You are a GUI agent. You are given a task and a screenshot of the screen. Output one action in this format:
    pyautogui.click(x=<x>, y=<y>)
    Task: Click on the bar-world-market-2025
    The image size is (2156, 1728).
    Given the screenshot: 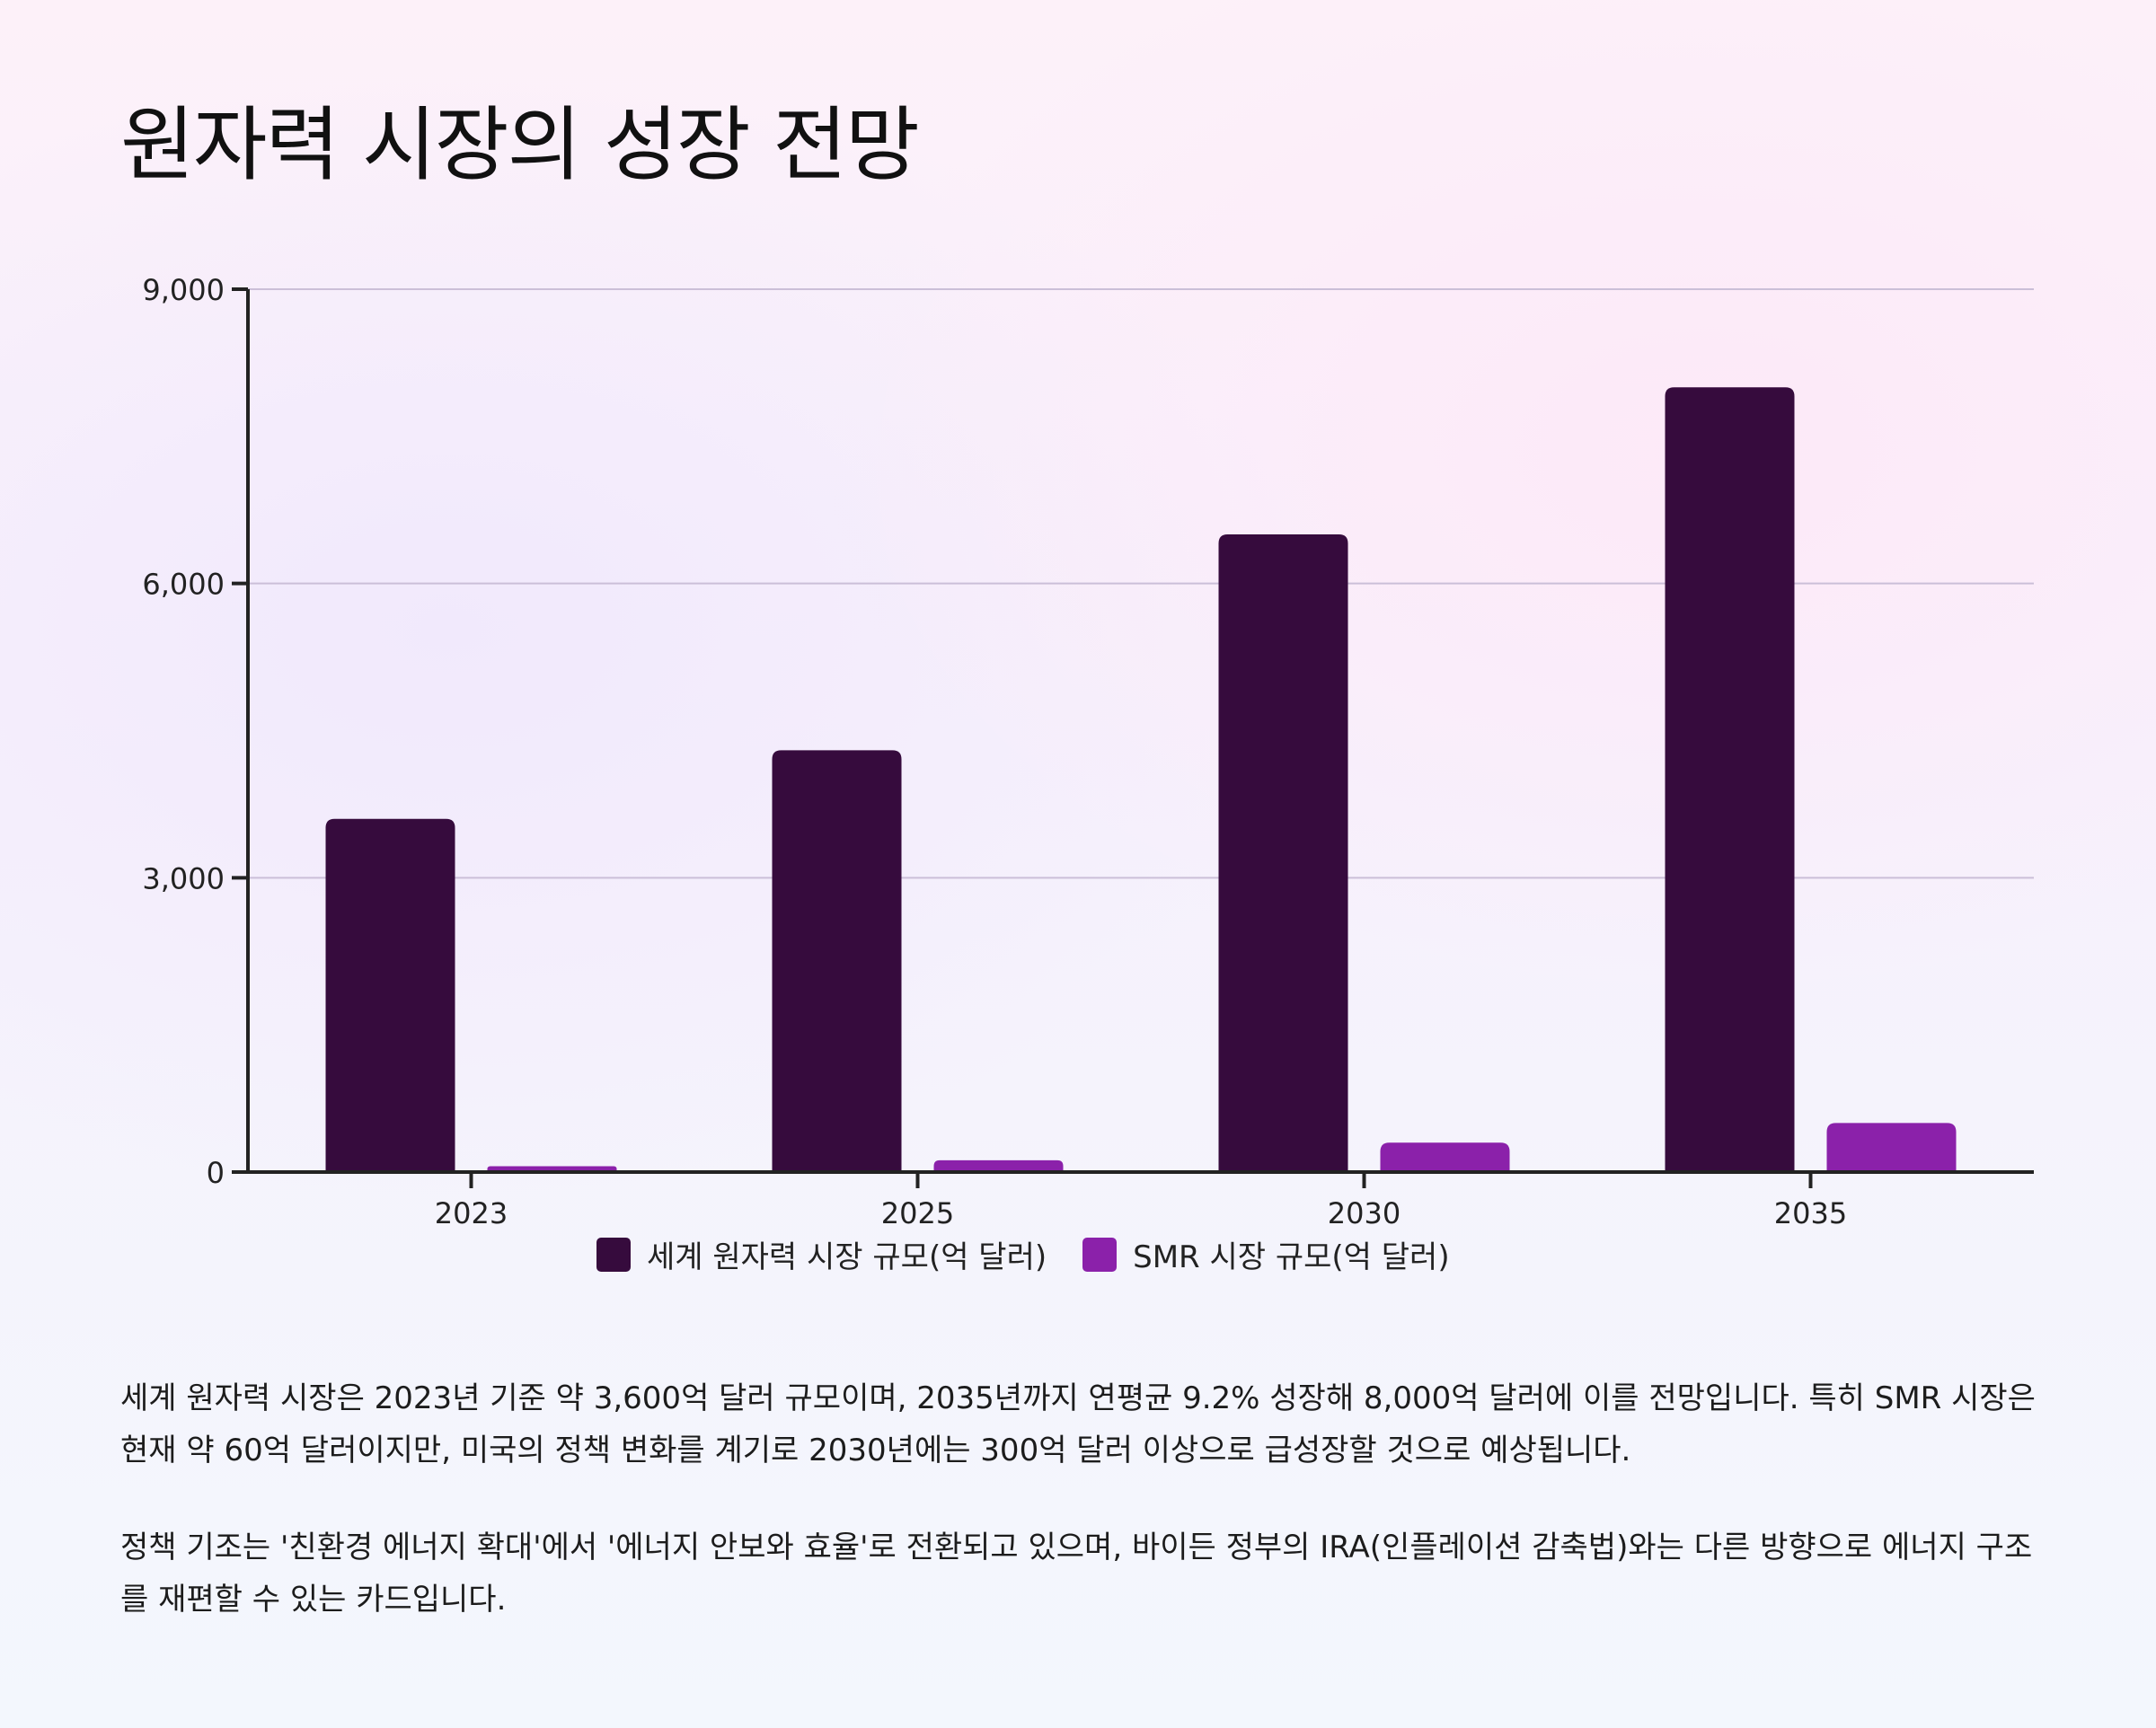 What is the action you would take?
    pyautogui.click(x=837, y=961)
    